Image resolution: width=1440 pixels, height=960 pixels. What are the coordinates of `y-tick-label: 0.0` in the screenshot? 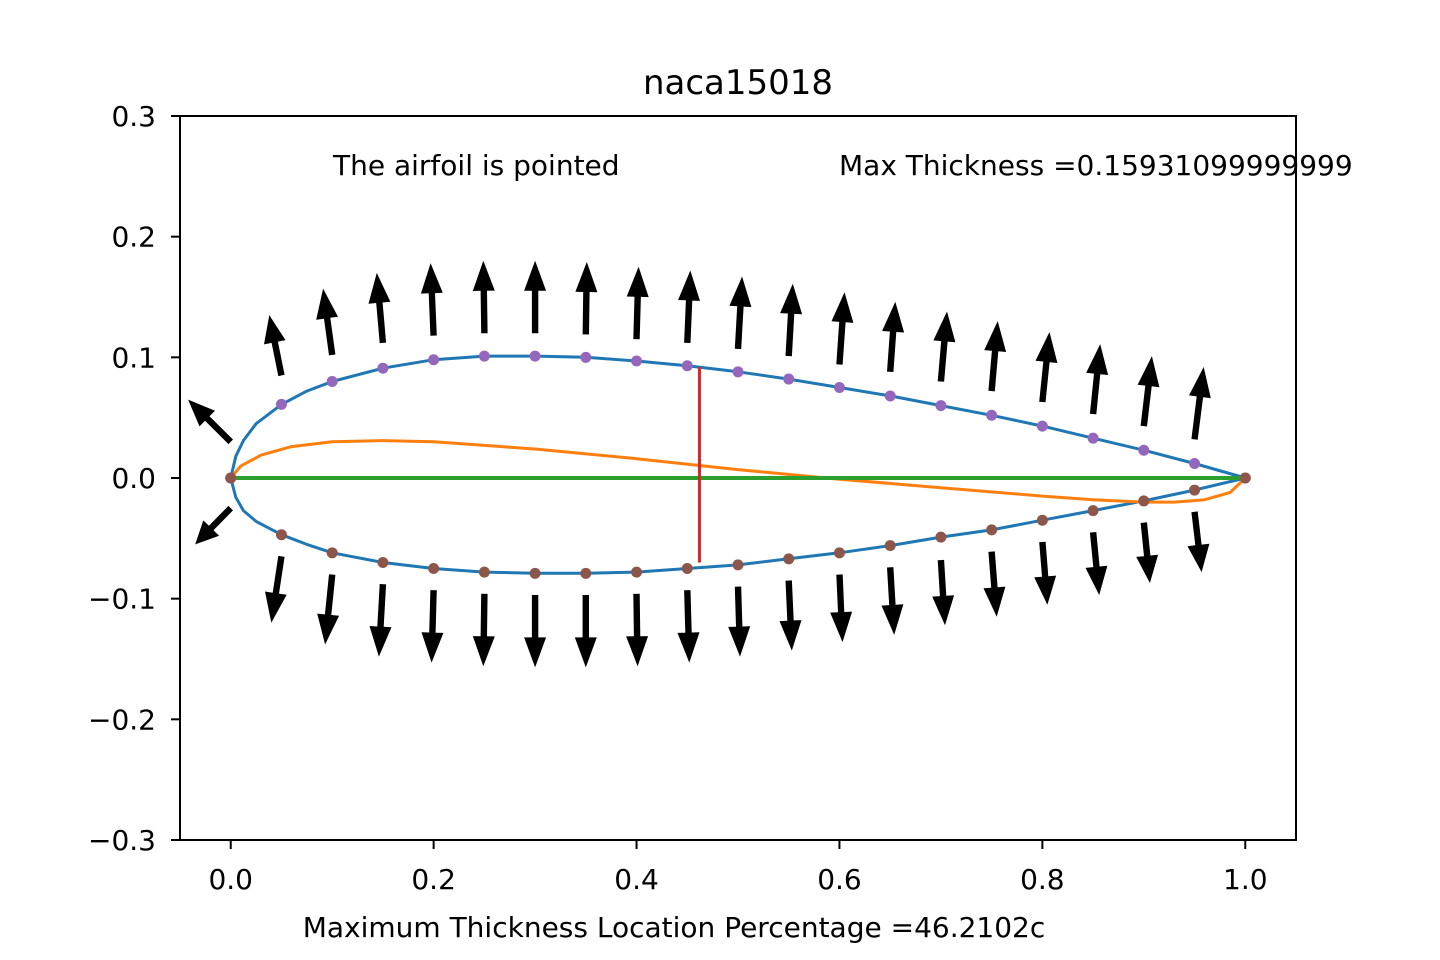 It's located at (133, 478).